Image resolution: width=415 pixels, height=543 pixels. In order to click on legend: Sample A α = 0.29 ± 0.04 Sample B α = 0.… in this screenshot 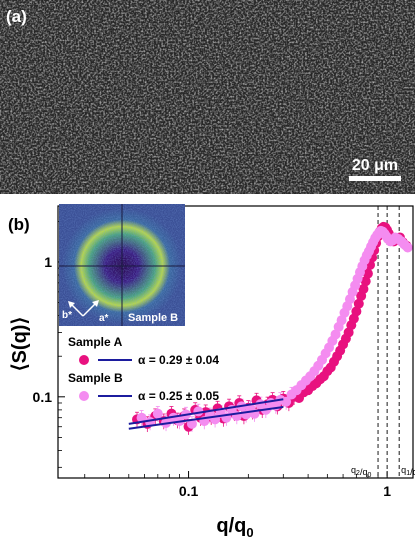, I will do `click(143, 369)`.